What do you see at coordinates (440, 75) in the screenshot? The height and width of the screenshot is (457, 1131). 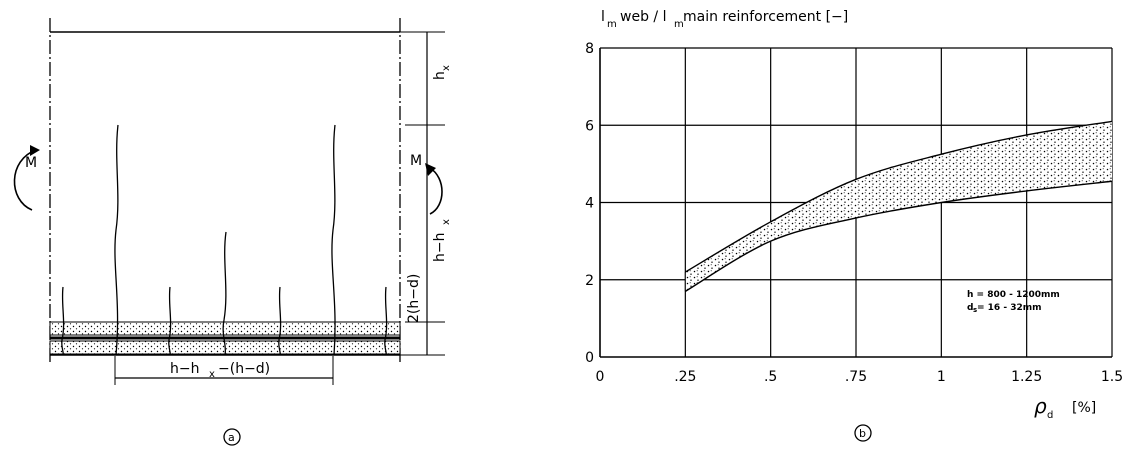 I see `svg-text: h` at bounding box center [440, 75].